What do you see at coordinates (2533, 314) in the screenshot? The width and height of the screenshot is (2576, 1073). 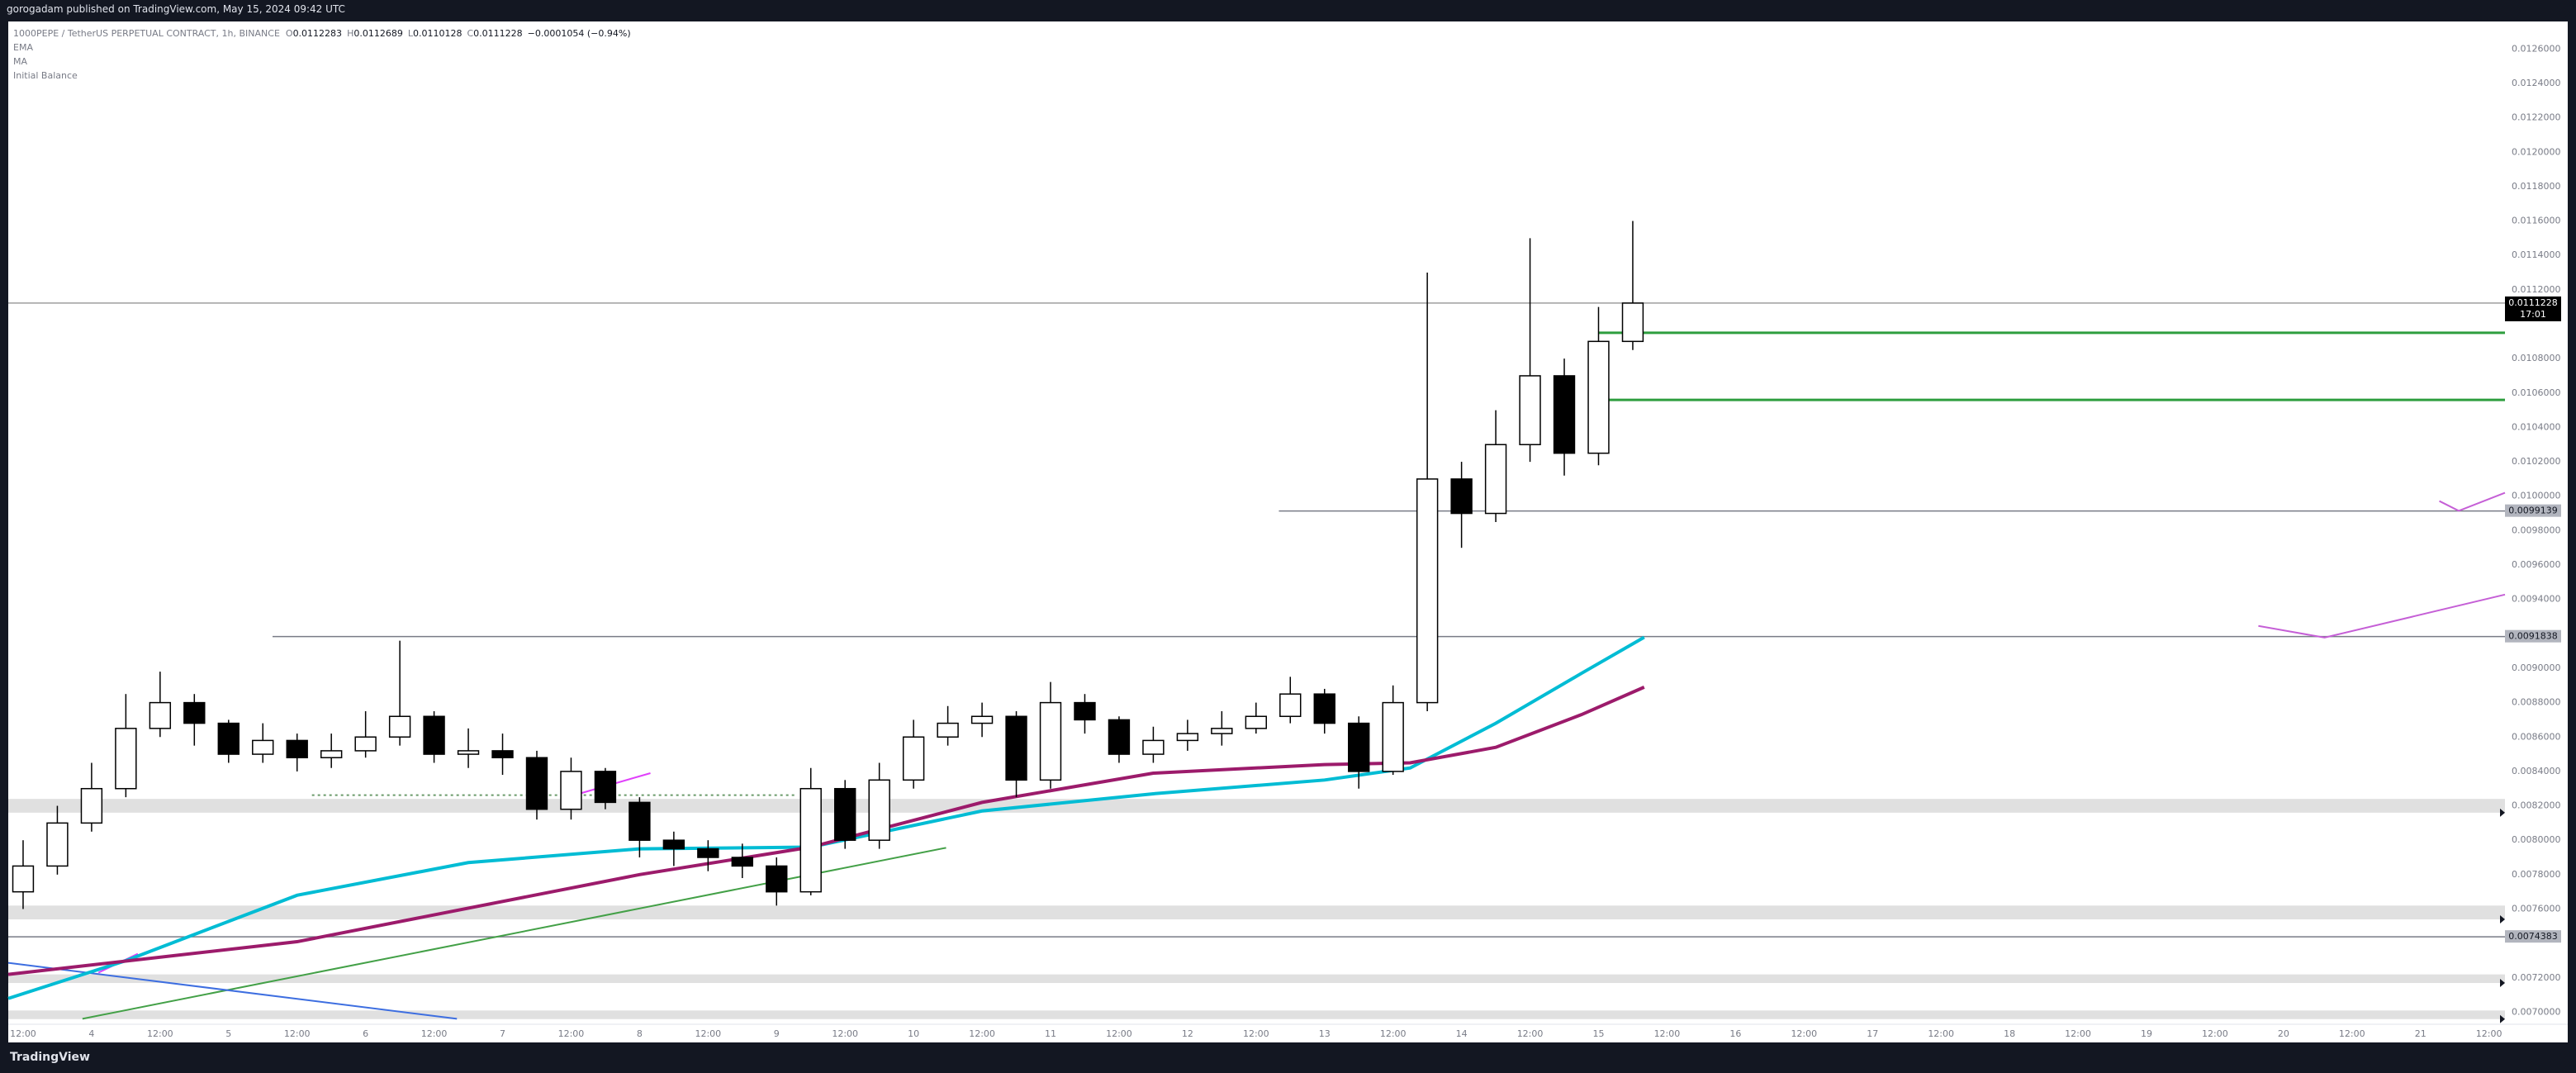 I see `countdown: 17:01` at bounding box center [2533, 314].